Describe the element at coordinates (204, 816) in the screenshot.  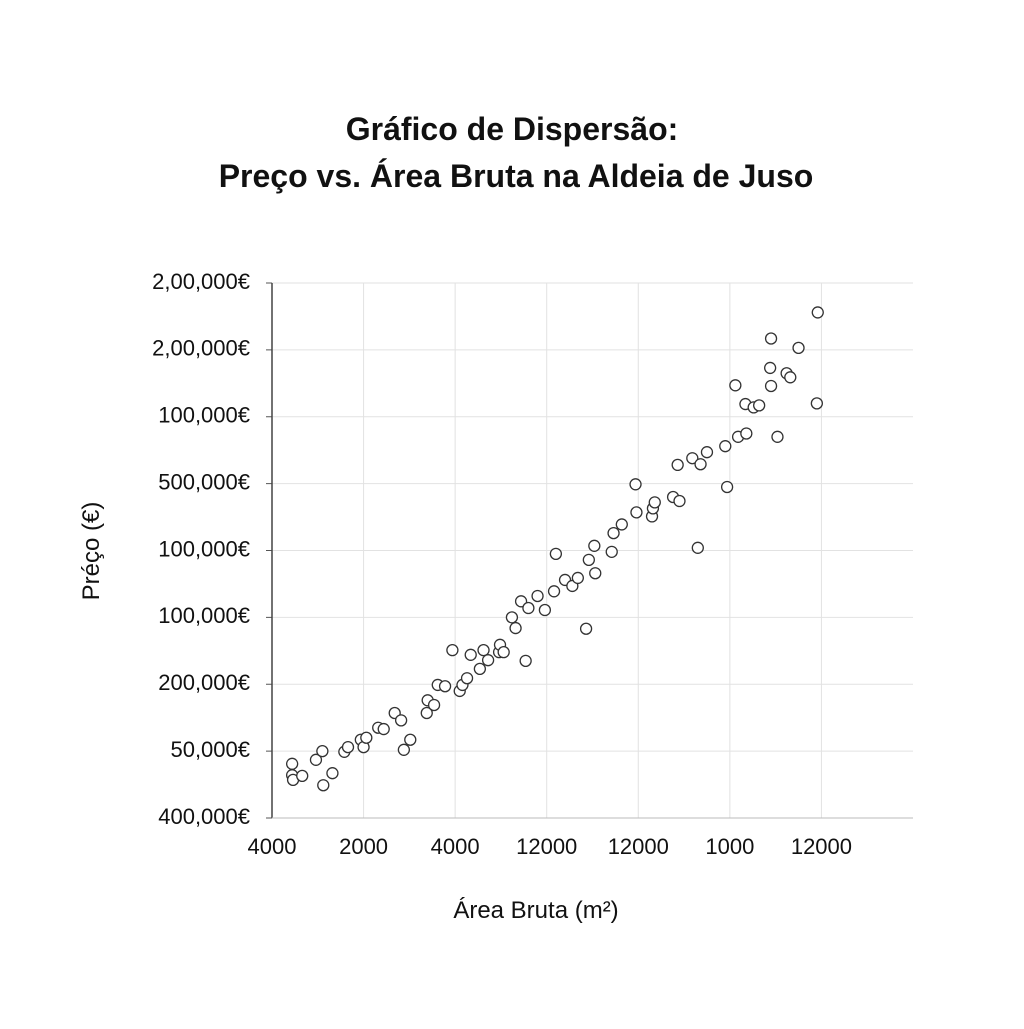
I see `y-tick-label: 400,000€` at that location.